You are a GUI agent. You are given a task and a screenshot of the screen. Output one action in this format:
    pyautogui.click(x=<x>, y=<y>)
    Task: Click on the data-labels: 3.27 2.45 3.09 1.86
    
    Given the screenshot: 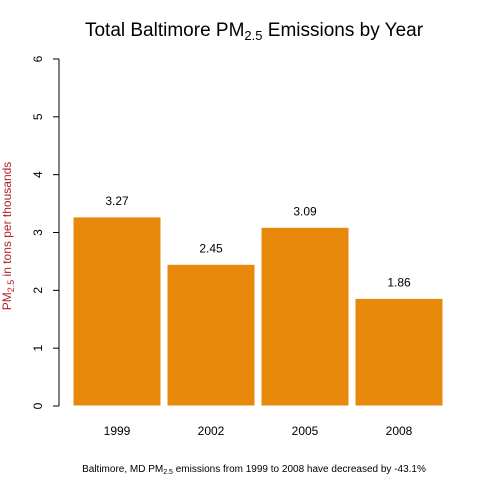 What is the action you would take?
    pyautogui.click(x=258, y=242)
    